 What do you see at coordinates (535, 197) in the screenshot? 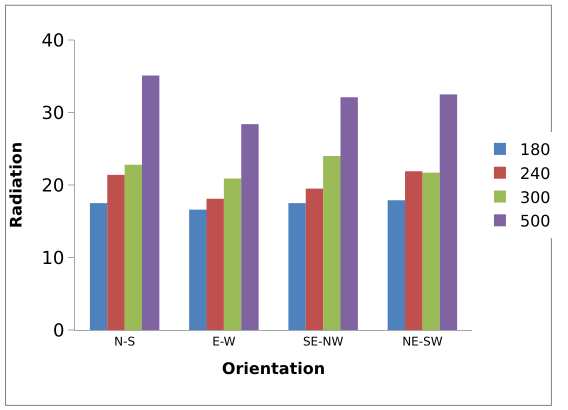
I see `legend-label: 300` at bounding box center [535, 197].